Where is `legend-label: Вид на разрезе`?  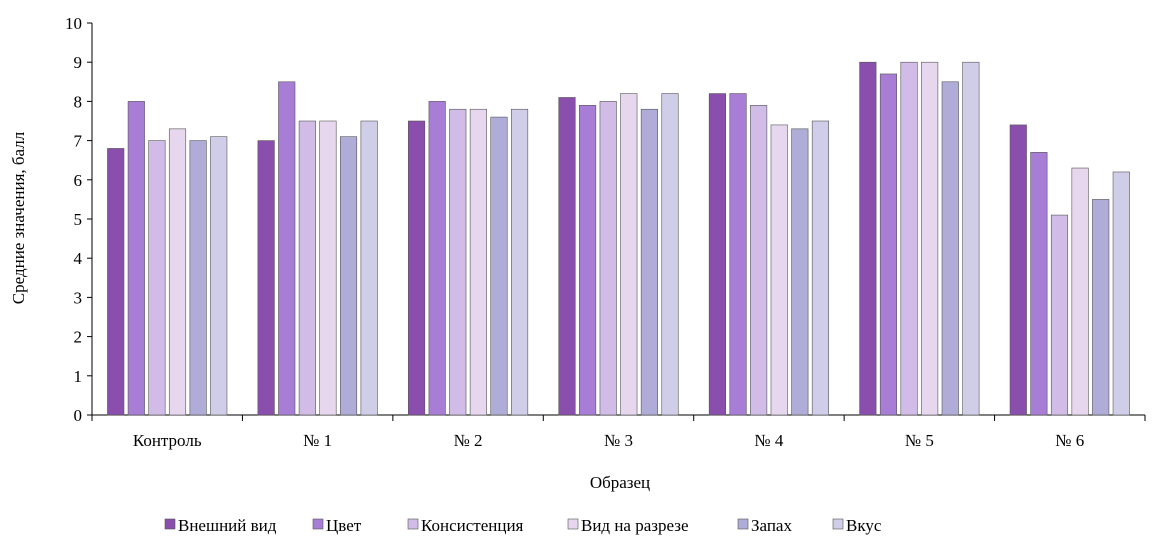 legend-label: Вид на разрезе is located at coordinates (635, 525).